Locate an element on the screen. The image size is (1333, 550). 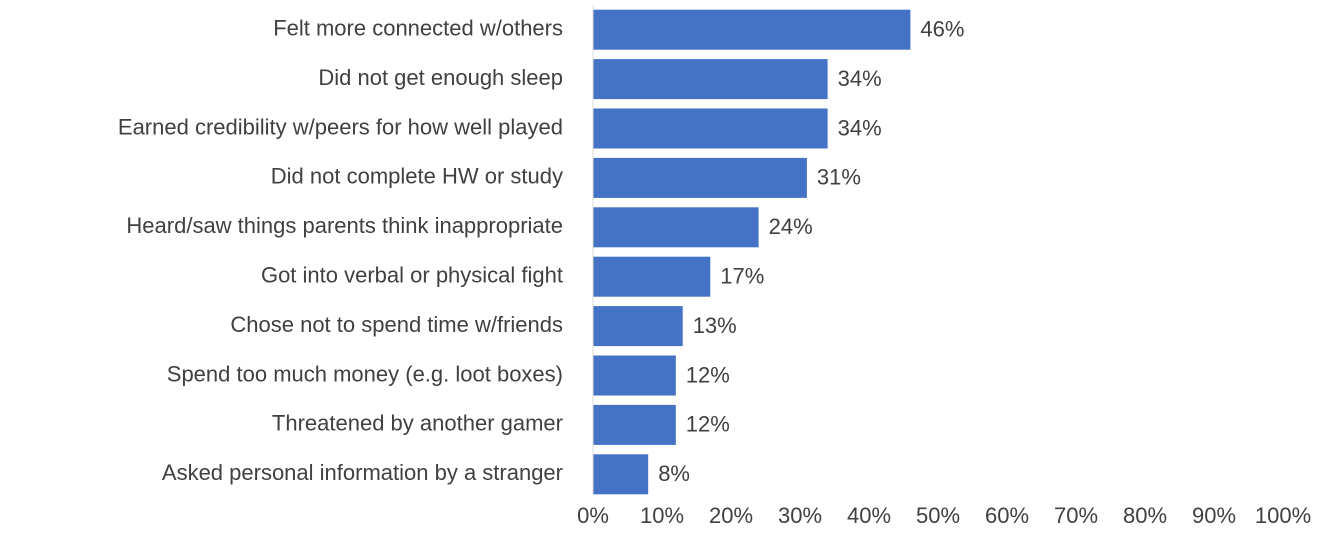
data-label: 31% is located at coordinates (839, 177).